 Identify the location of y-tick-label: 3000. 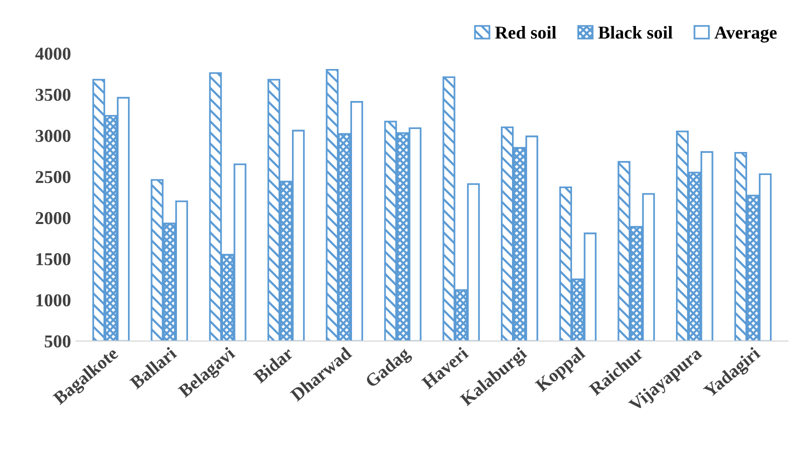
(53, 136).